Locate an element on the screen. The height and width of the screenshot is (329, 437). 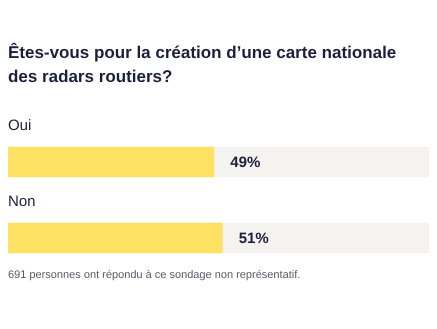
data-label: 51% is located at coordinates (253, 238).